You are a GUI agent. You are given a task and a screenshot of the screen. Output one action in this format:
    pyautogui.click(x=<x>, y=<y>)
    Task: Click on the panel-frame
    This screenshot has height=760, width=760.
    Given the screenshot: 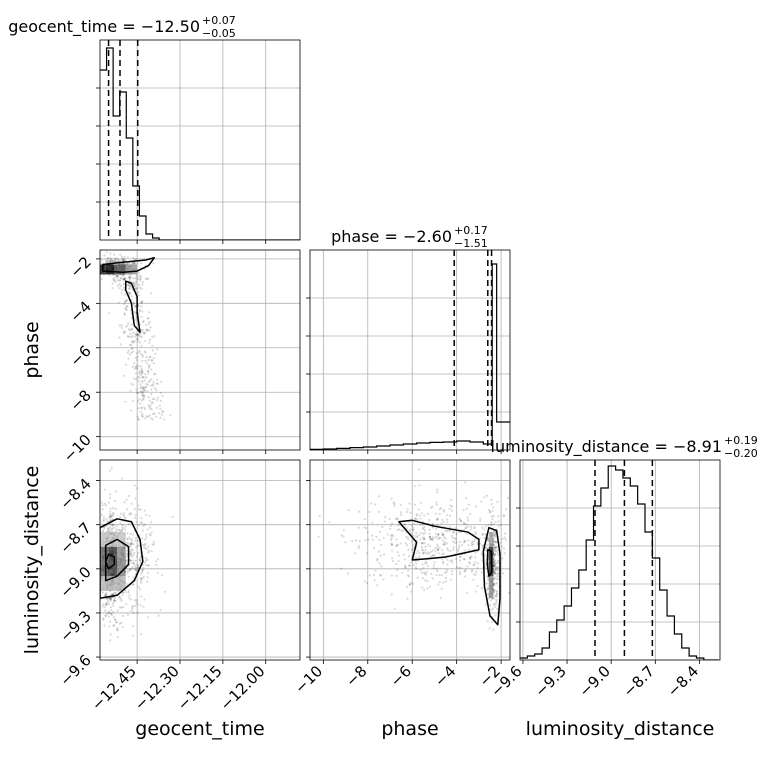 What is the action you would take?
    pyautogui.click(x=620, y=560)
    